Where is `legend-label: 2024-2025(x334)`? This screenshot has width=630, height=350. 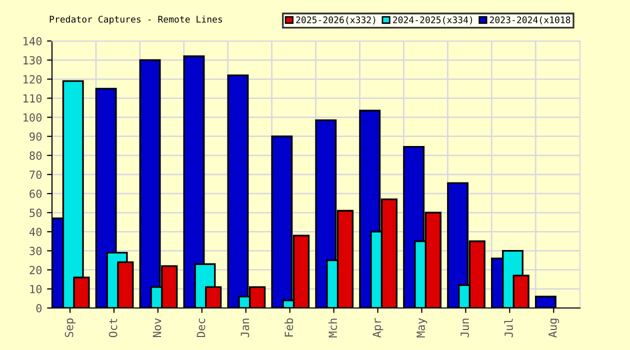 legend-label: 2024-2025(x334) is located at coordinates (432, 20).